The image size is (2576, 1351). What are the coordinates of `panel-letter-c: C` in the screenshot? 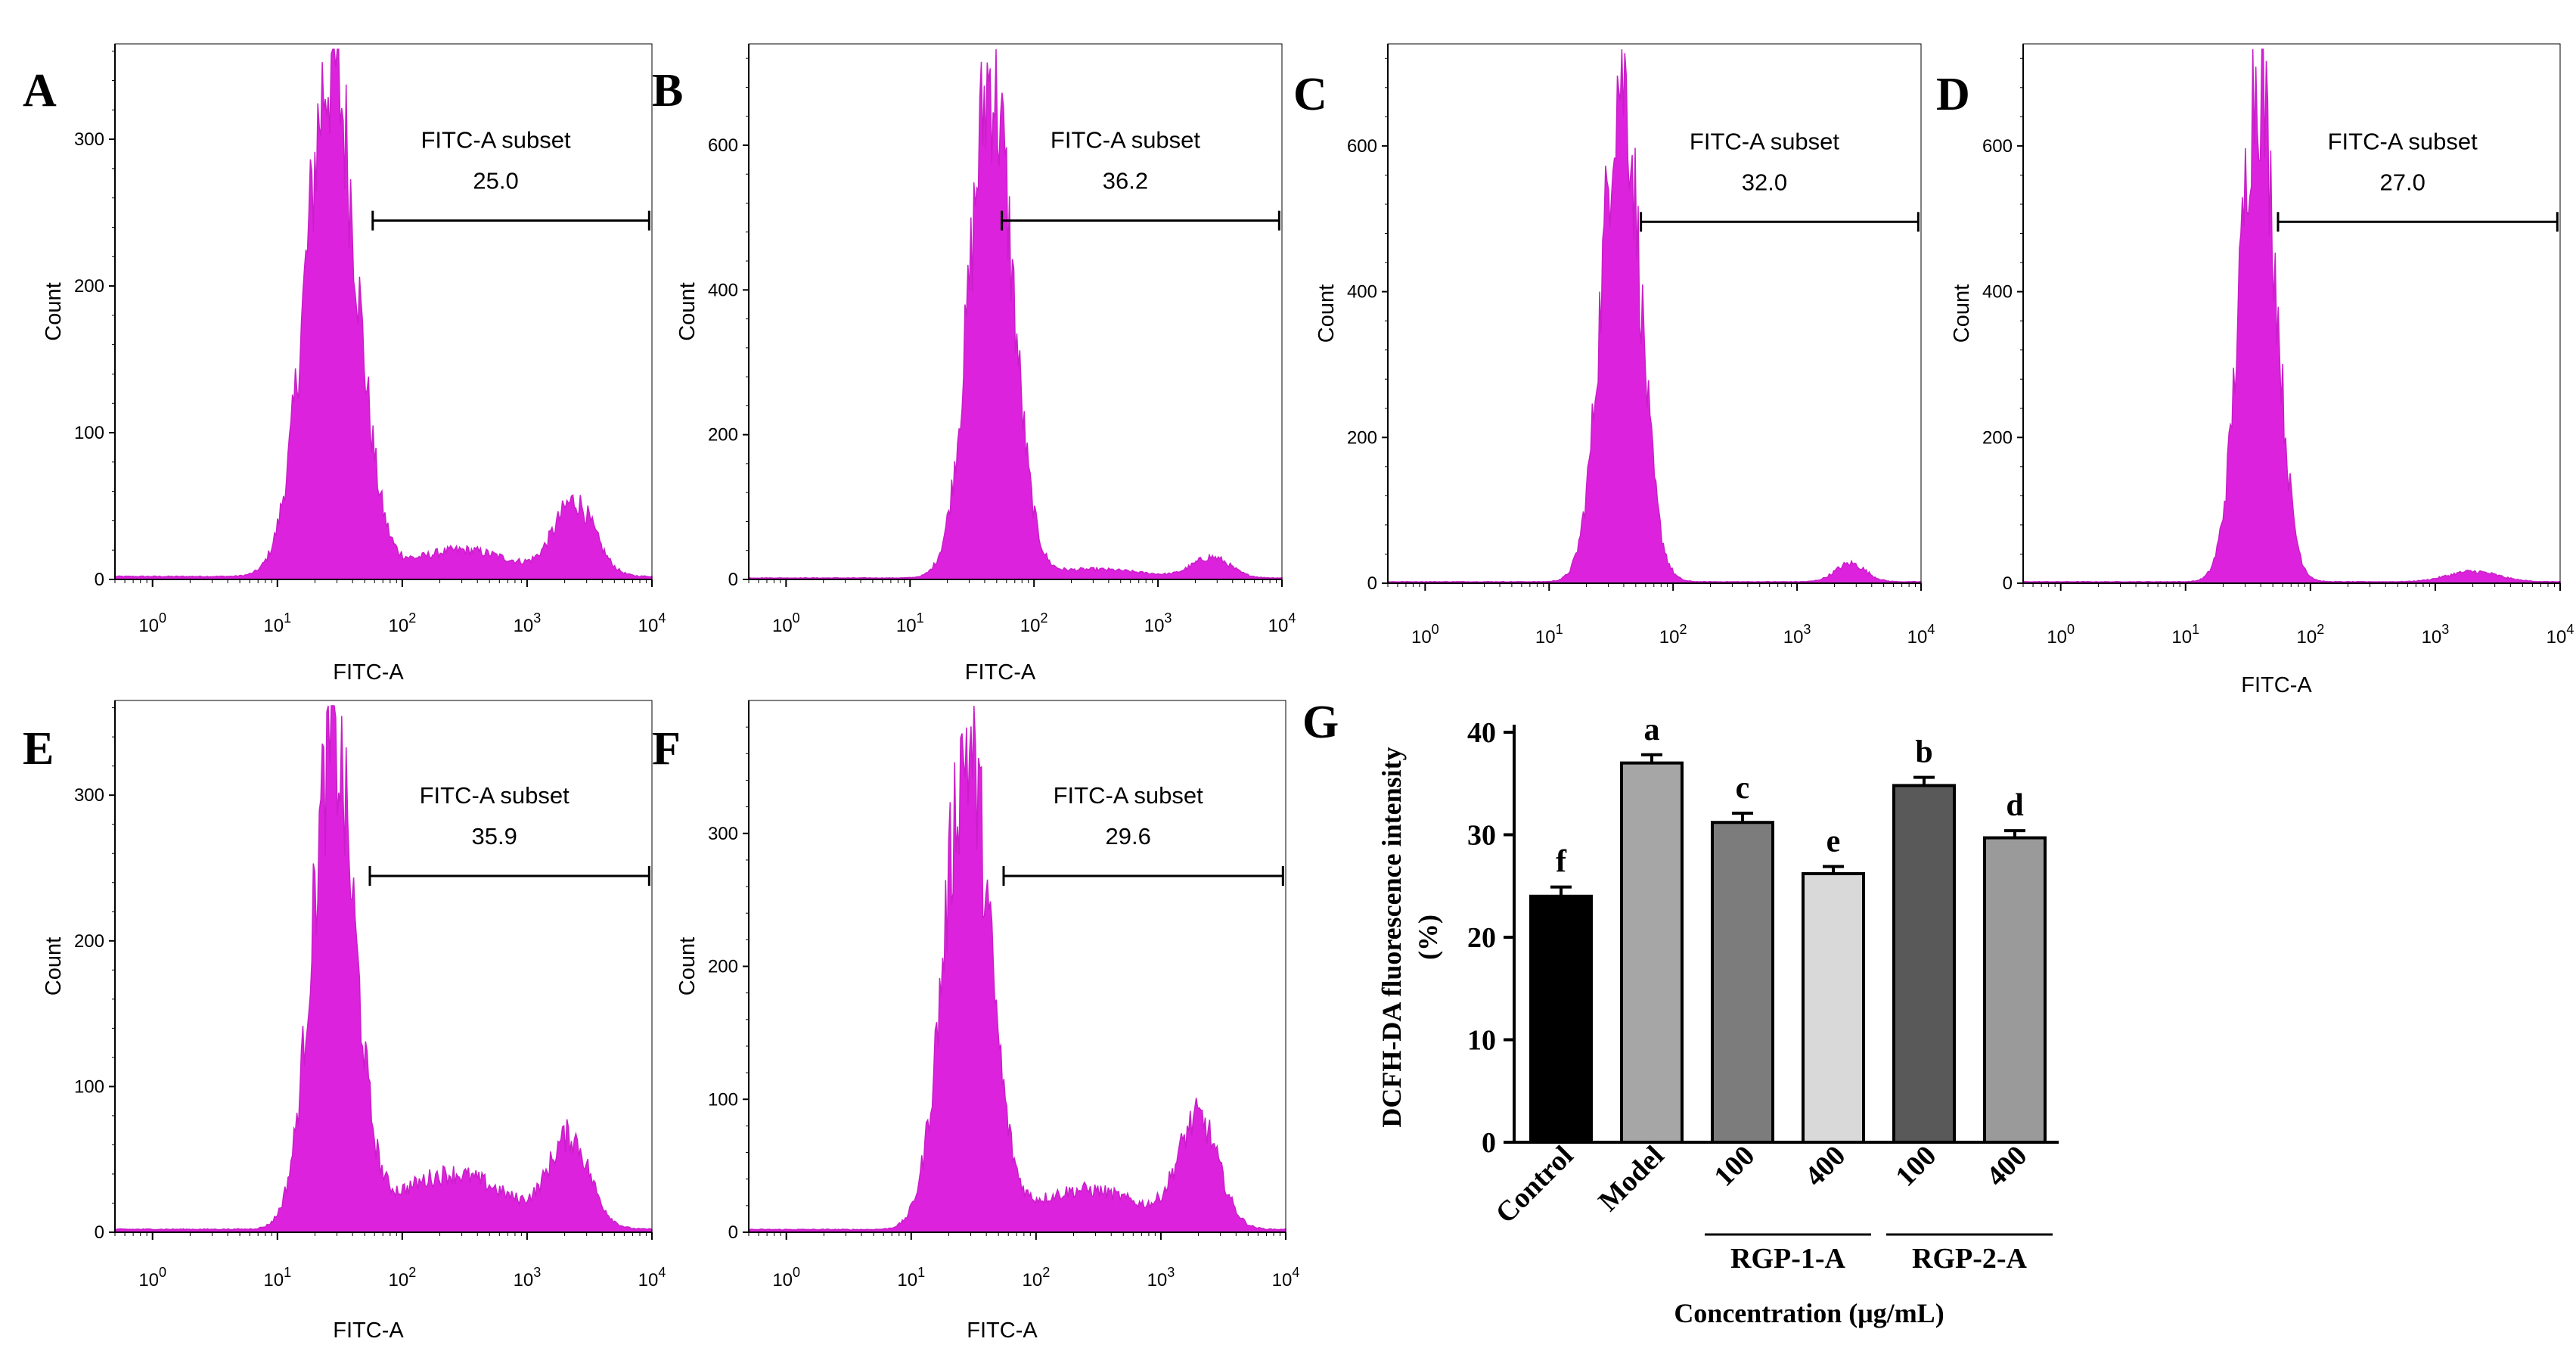 It's located at (1310, 94).